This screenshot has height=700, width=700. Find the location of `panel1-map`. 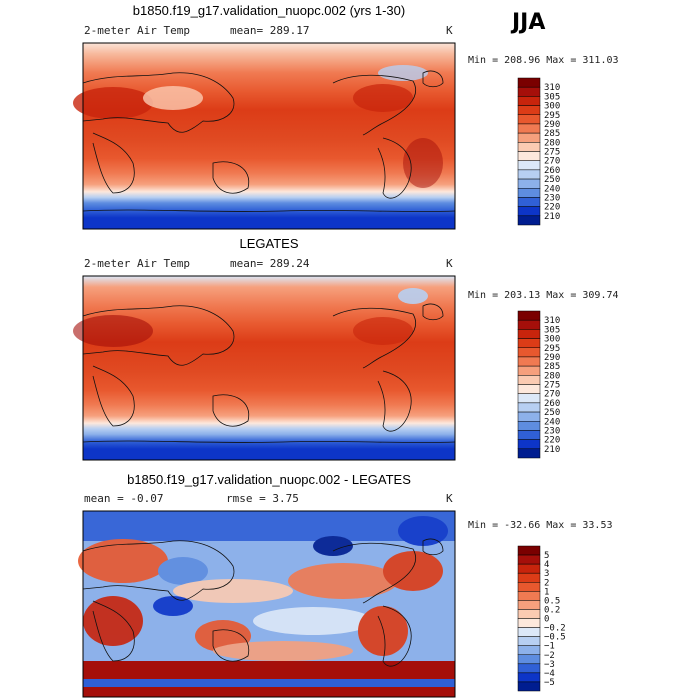

panel1-map is located at coordinates (264, 136).